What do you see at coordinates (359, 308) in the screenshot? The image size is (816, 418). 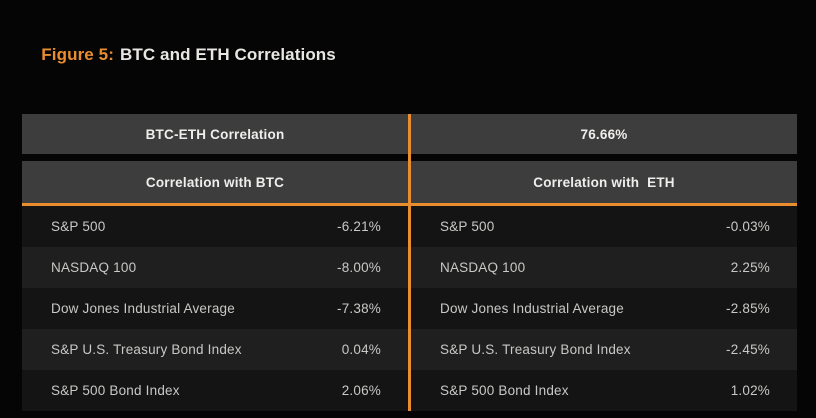 I see `row-value: -7.38%` at bounding box center [359, 308].